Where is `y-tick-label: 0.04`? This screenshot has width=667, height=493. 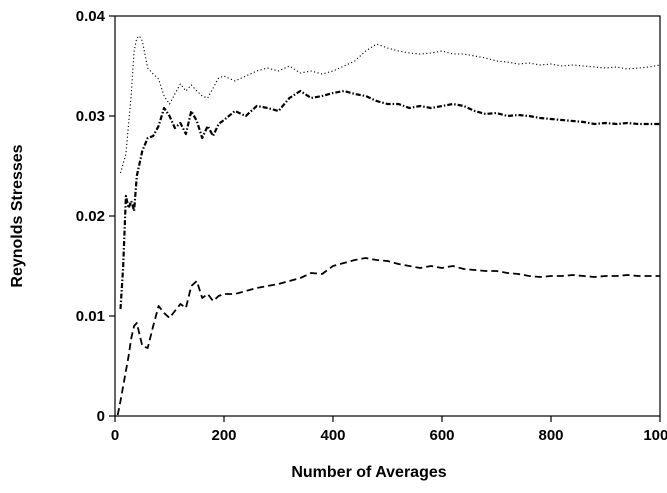 y-tick-label: 0.04 is located at coordinates (91, 16).